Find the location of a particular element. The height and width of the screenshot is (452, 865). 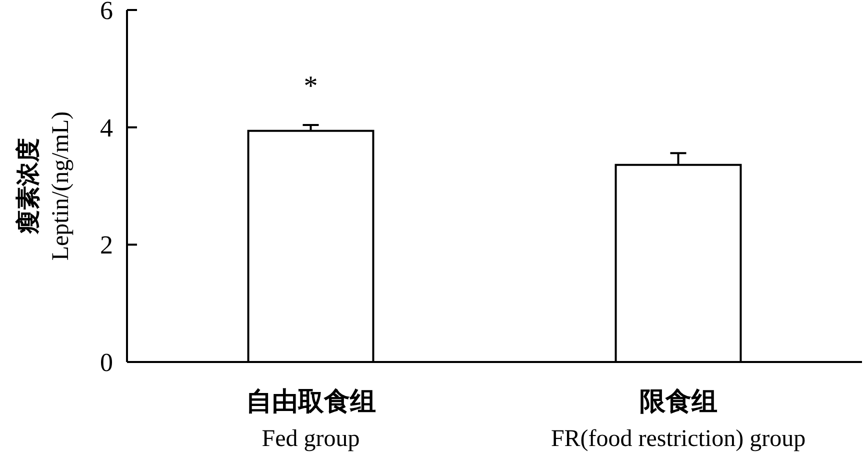

x-tick-label: 自由取食组 Fed group is located at coordinates (311, 419).